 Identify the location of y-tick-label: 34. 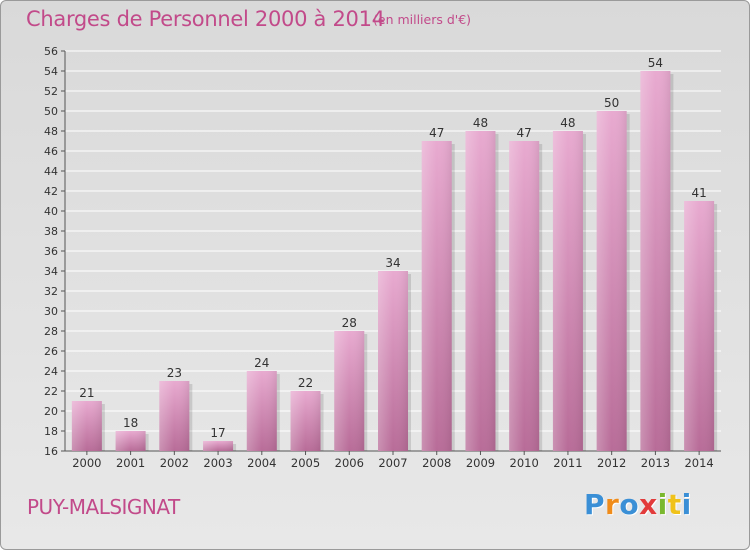
(51, 271).